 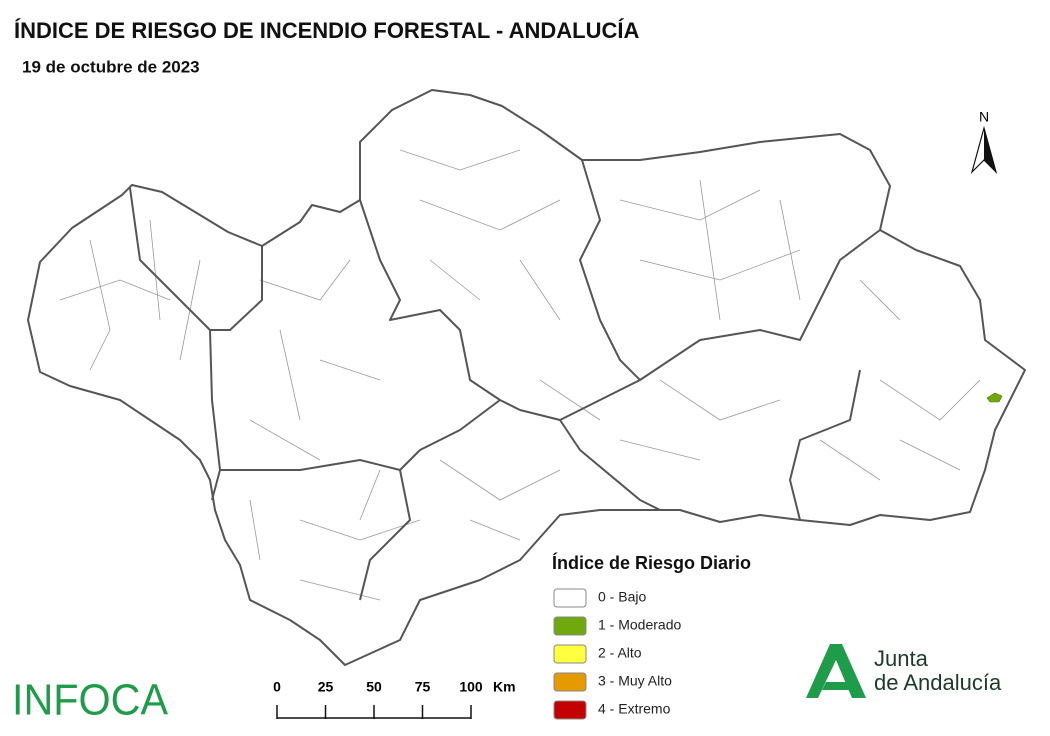 I want to click on risk-area, so click(x=994, y=397).